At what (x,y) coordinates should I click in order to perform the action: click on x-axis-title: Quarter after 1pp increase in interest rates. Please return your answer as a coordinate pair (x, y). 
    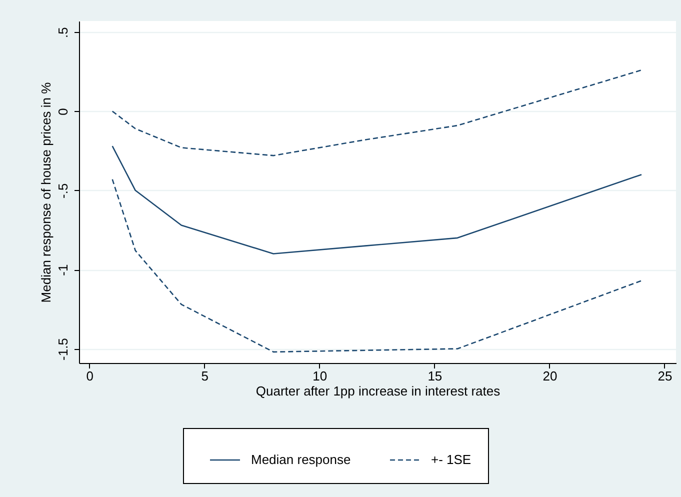
    Looking at the image, I should click on (378, 391).